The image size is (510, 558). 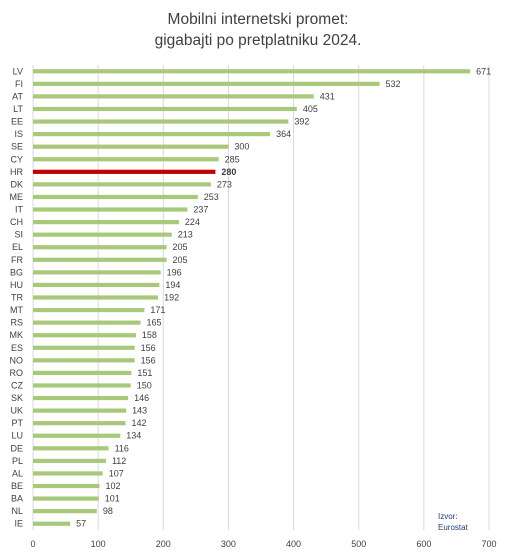 I want to click on value-label: 253, so click(x=211, y=197).